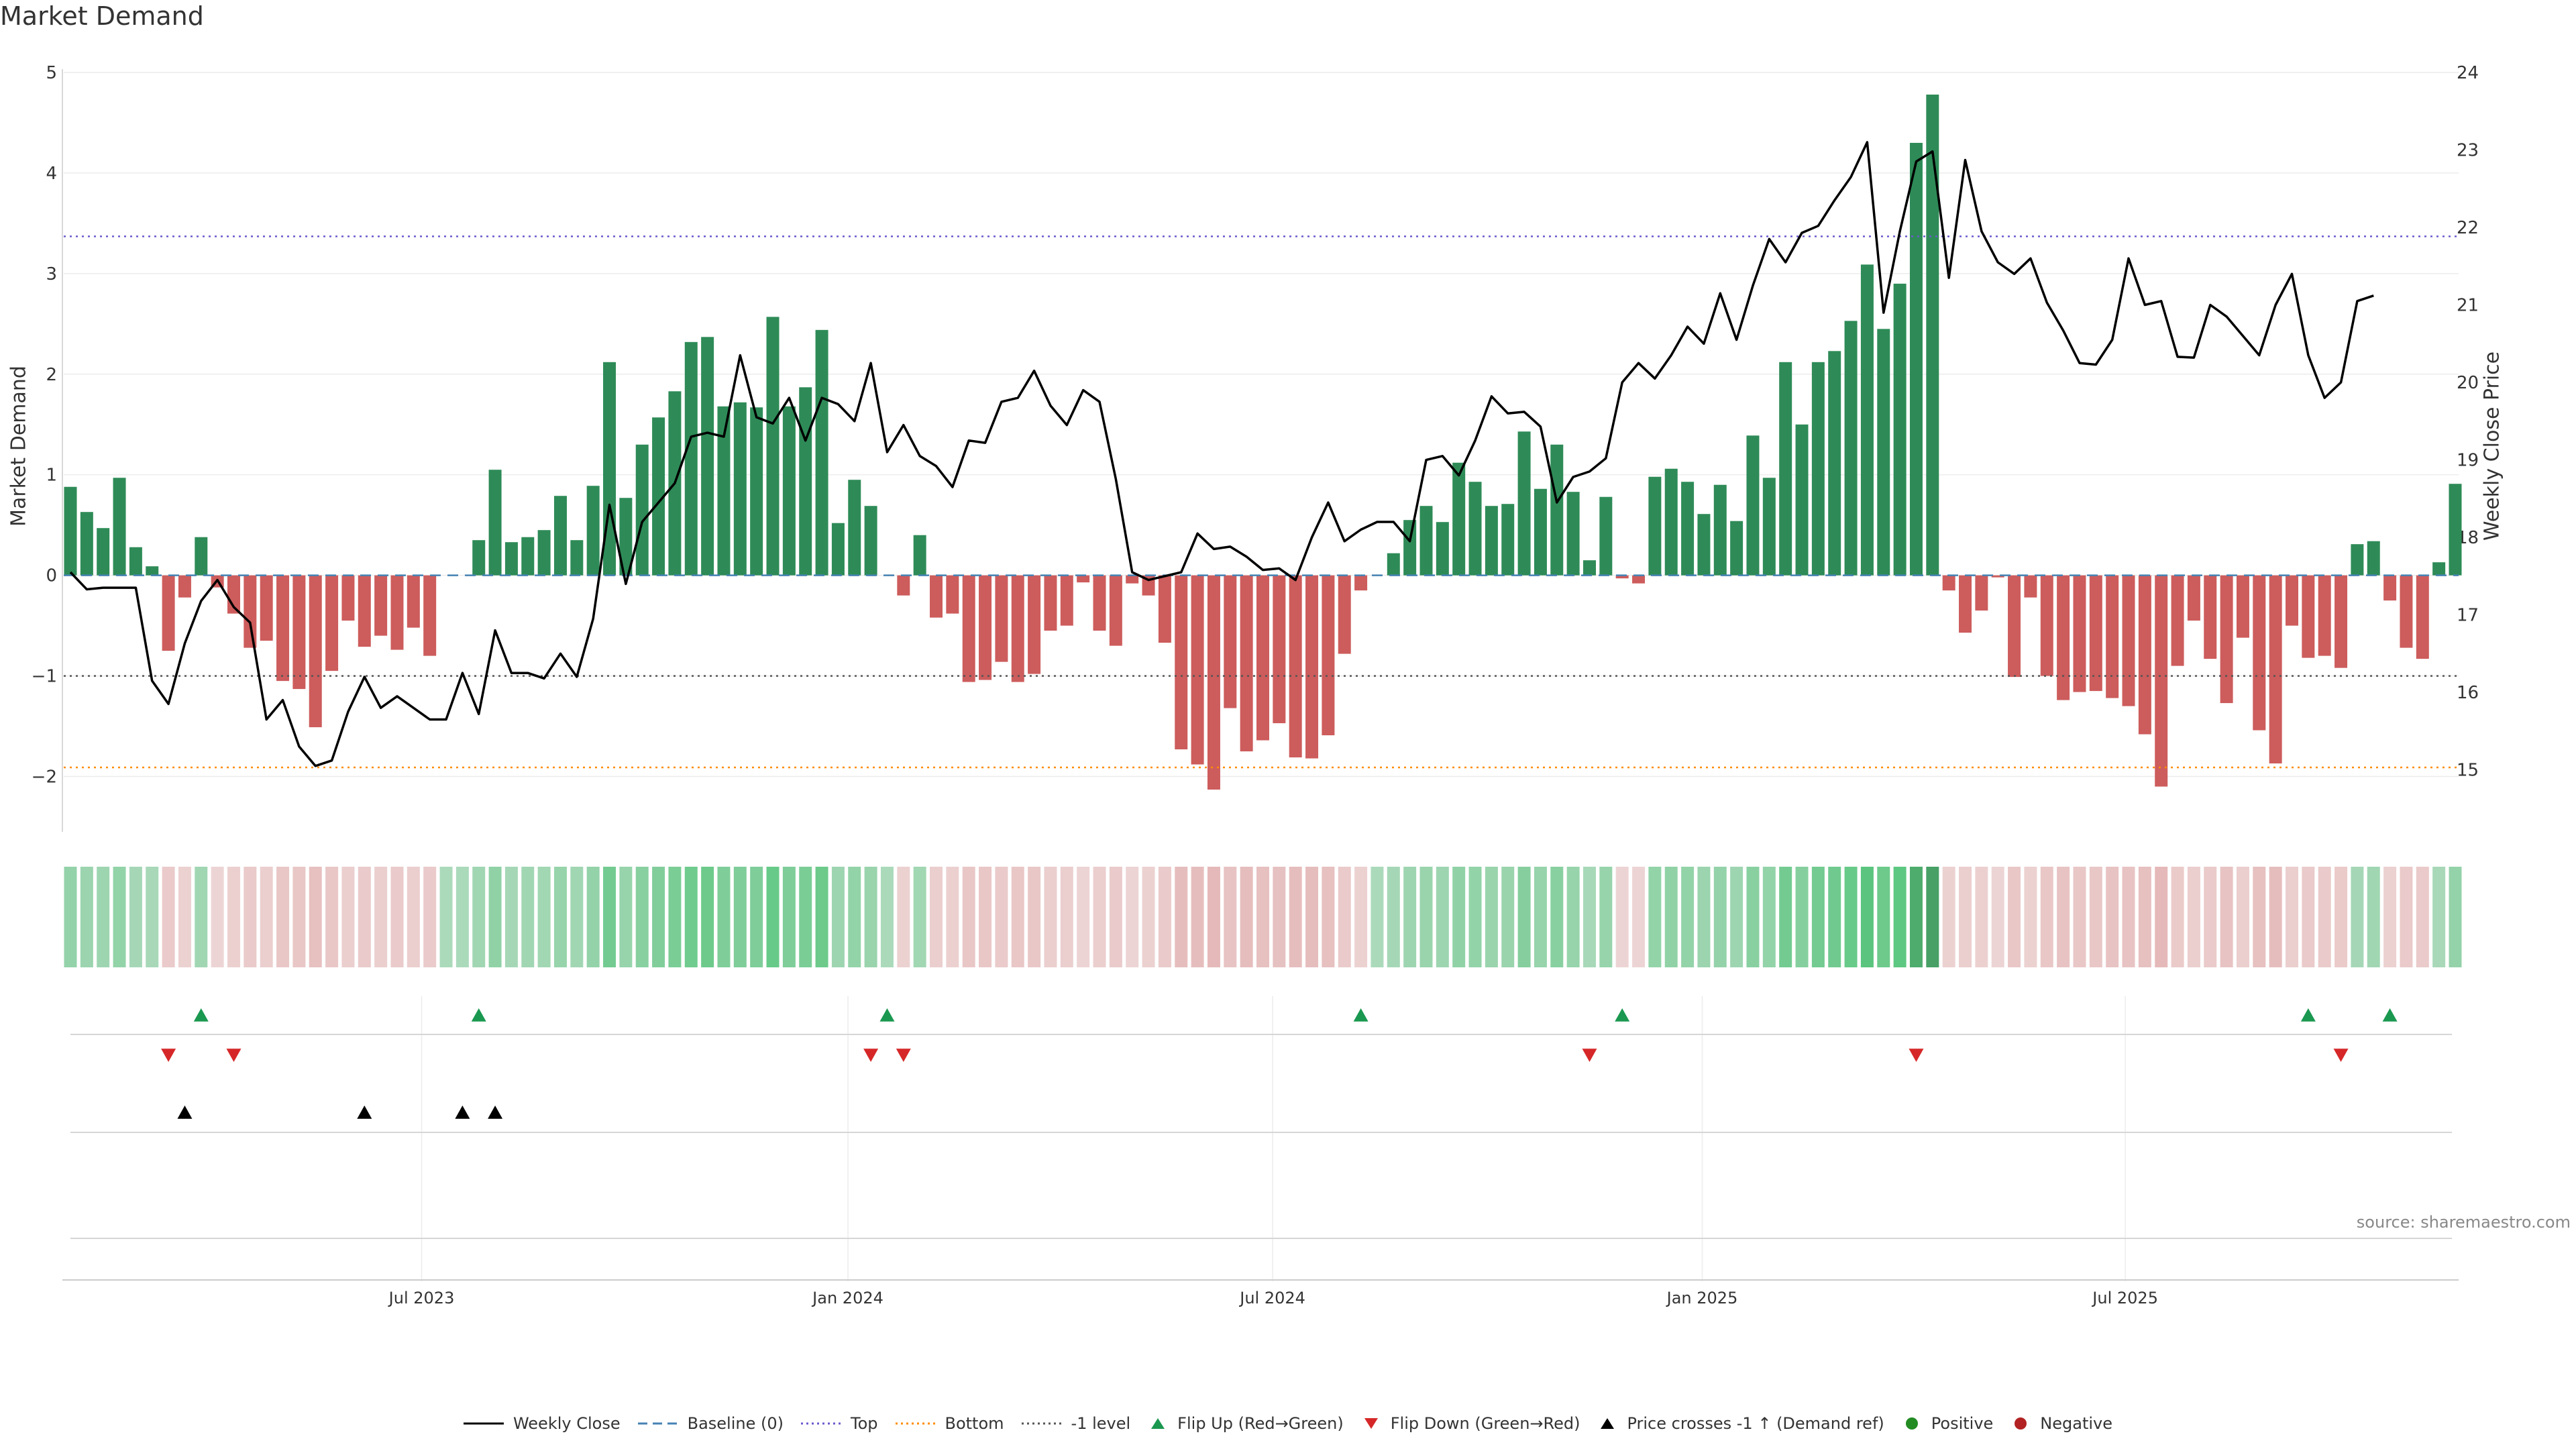  I want to click on y-right-tick-label: 17, so click(2468, 616).